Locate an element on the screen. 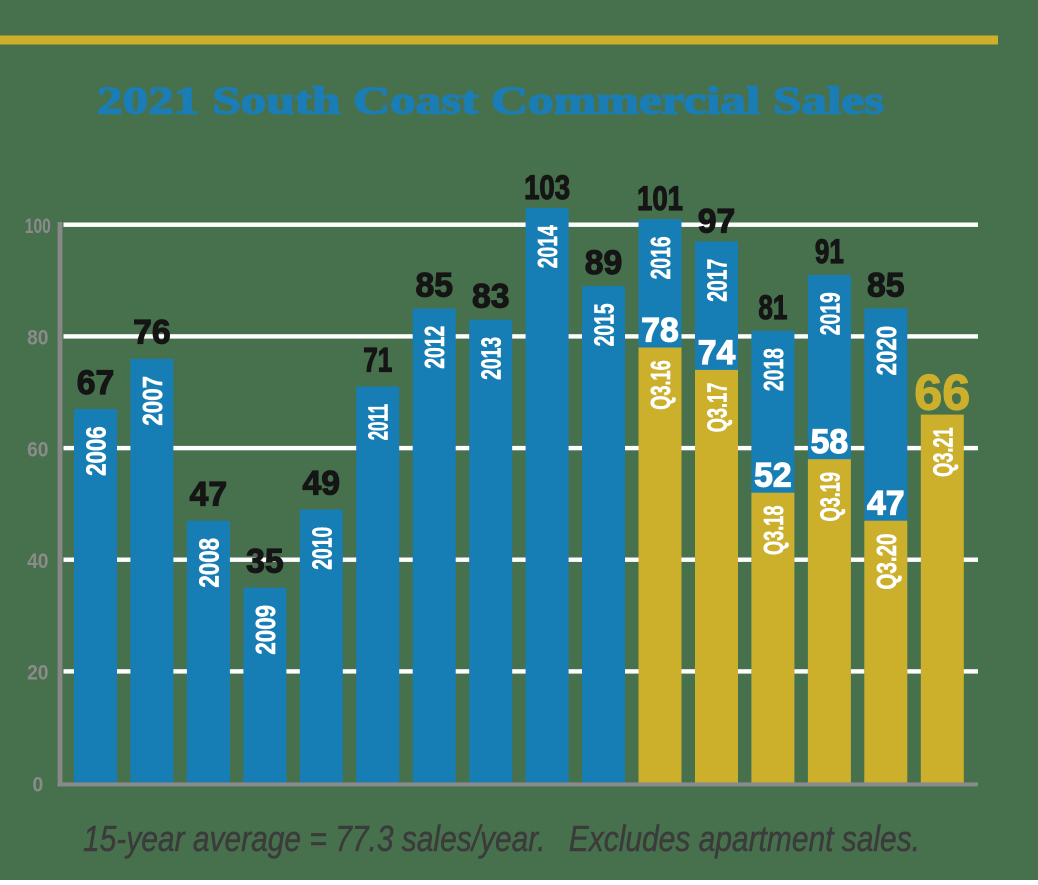 The image size is (1038, 885). svg-text: Q3.20 is located at coordinates (886, 562).